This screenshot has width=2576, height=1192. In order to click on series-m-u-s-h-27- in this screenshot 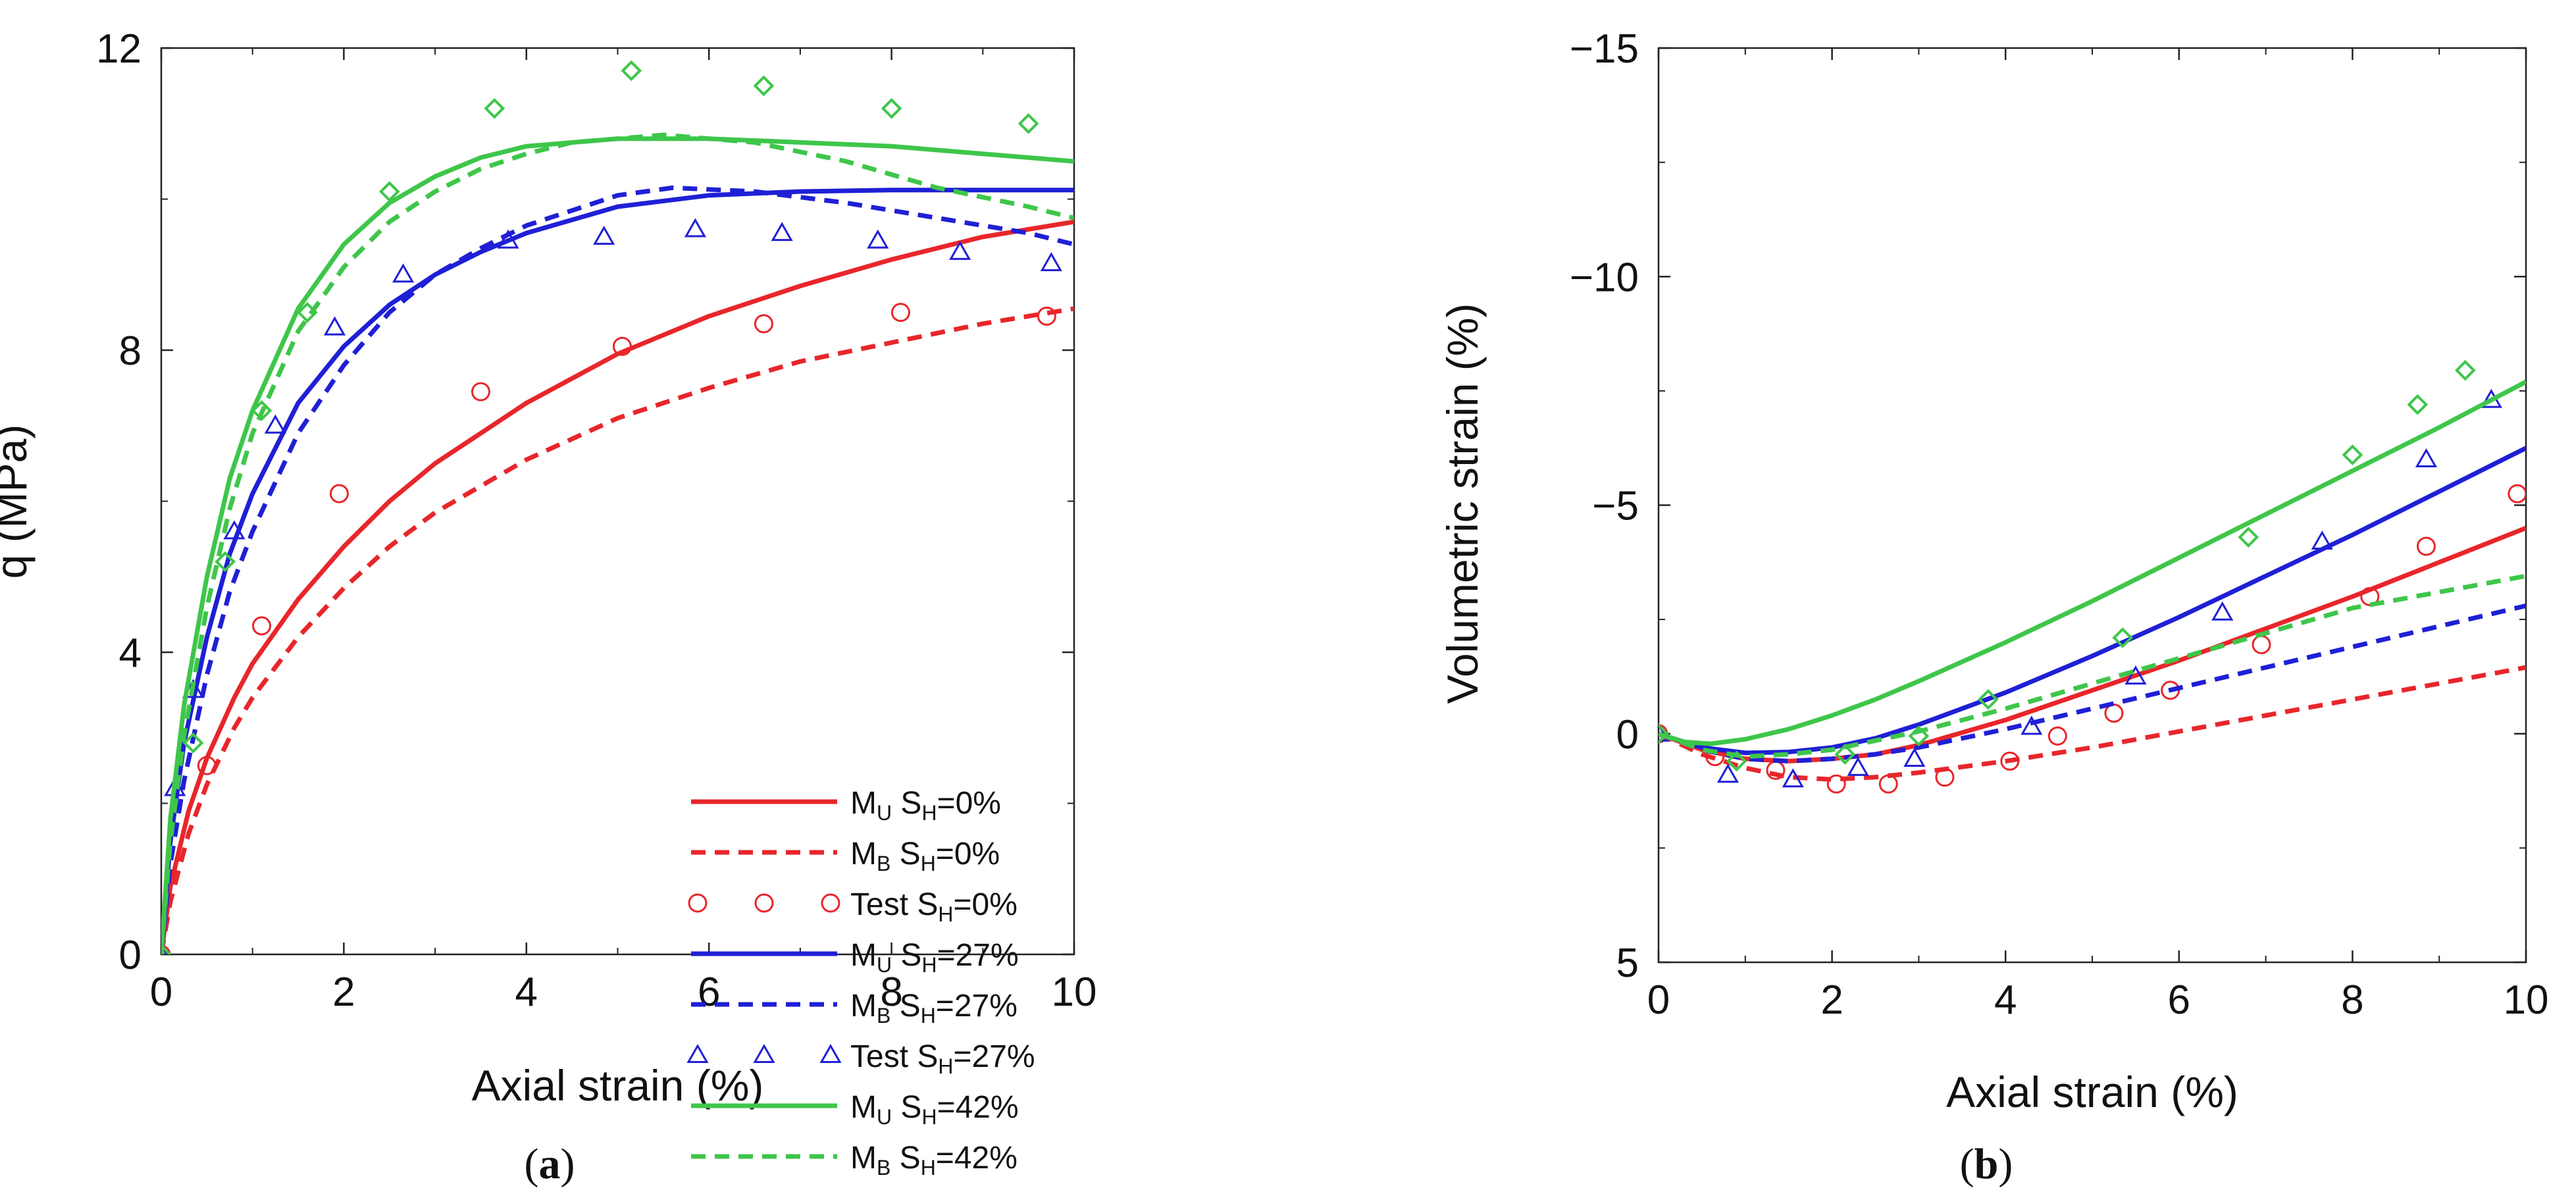, I will do `click(2092, 601)`.